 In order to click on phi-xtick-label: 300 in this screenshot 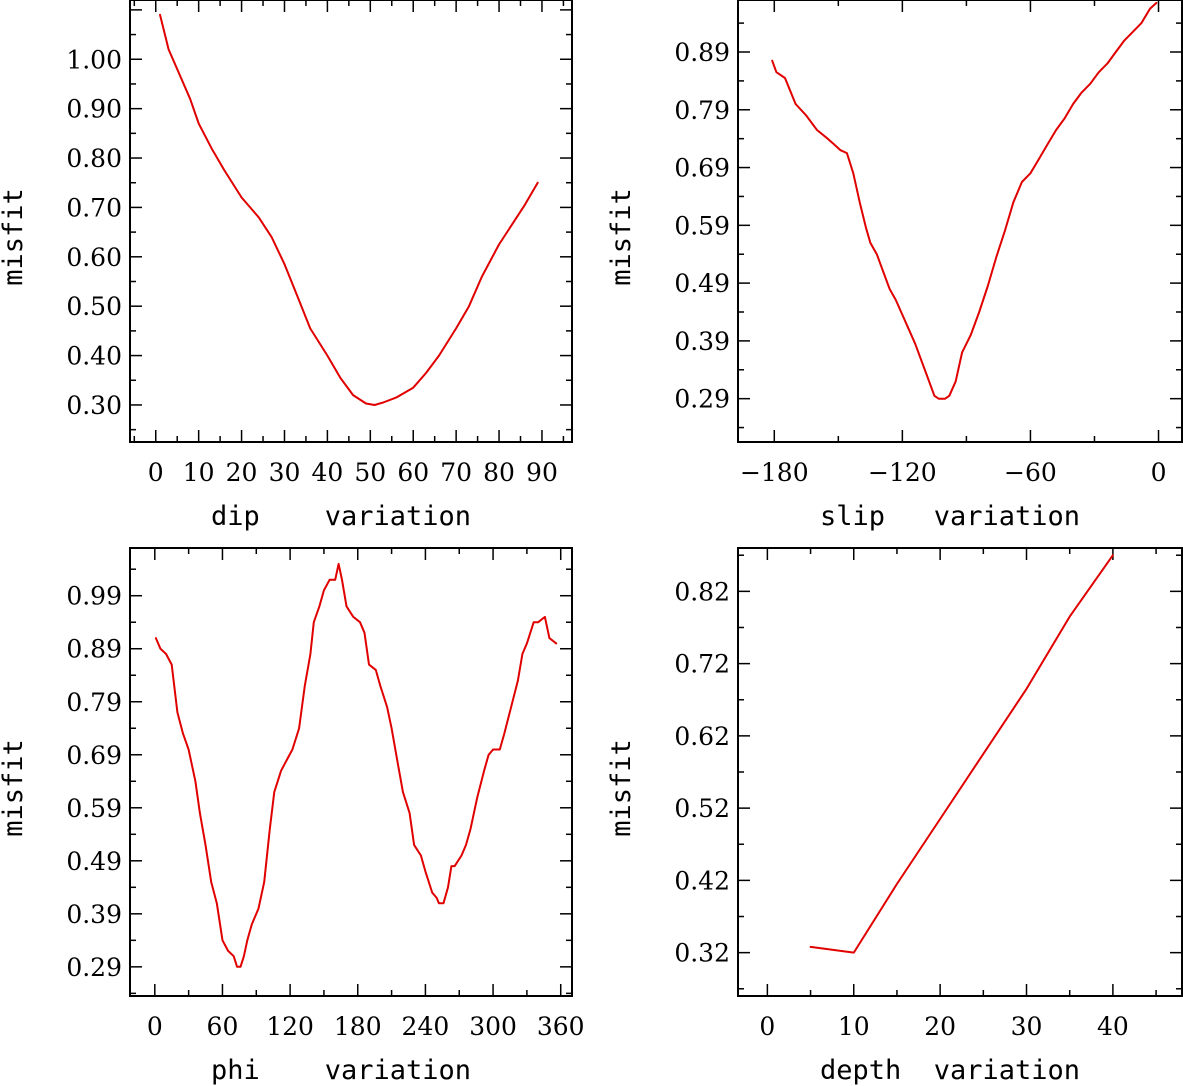, I will do `click(493, 1026)`.